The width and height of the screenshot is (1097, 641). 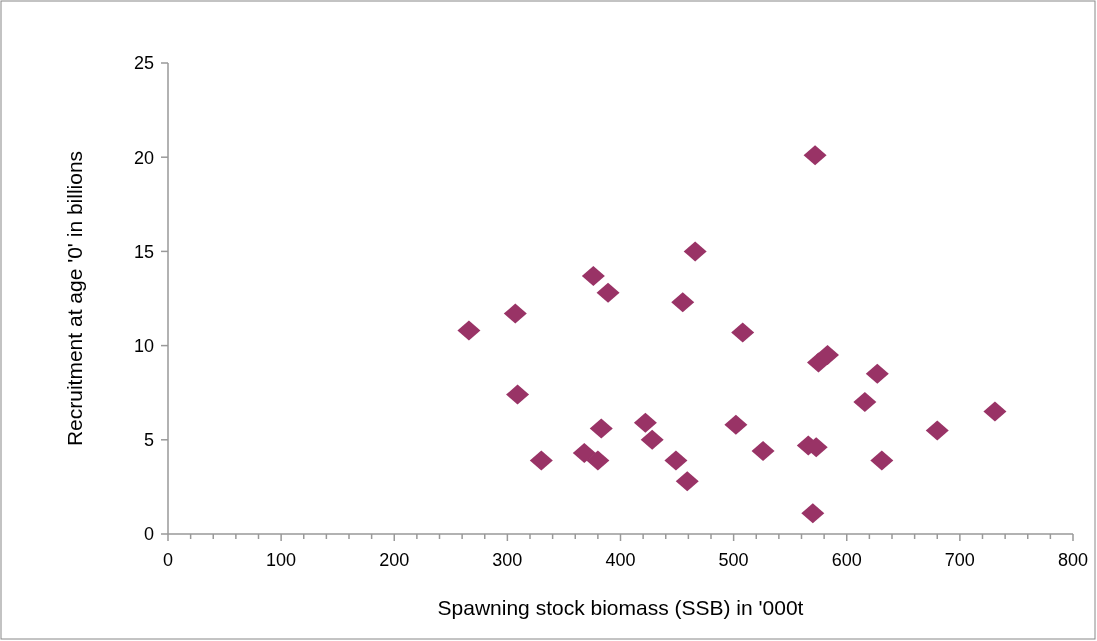 I want to click on y-tick-label: 15, so click(x=143, y=251).